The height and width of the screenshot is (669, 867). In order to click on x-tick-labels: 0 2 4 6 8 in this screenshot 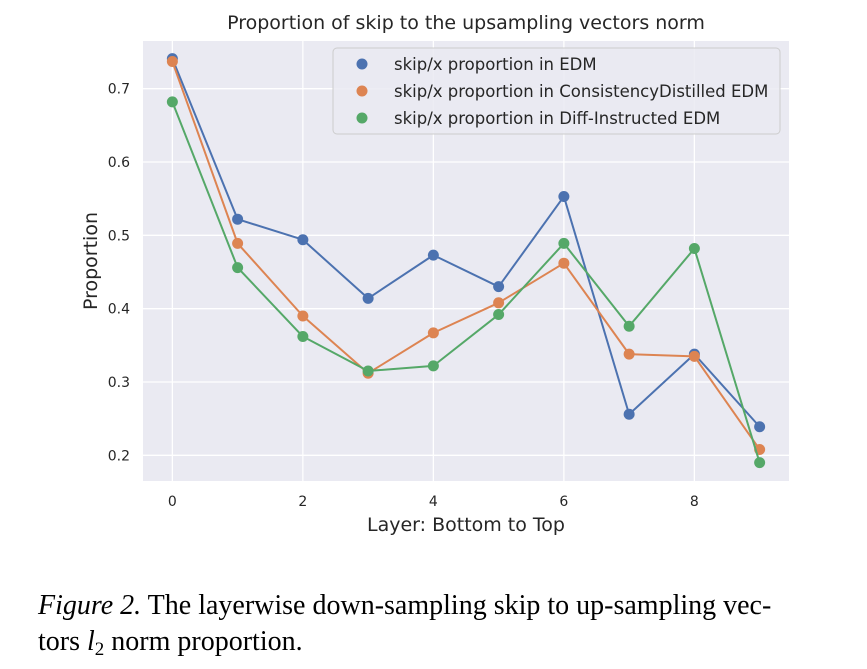, I will do `click(433, 502)`.